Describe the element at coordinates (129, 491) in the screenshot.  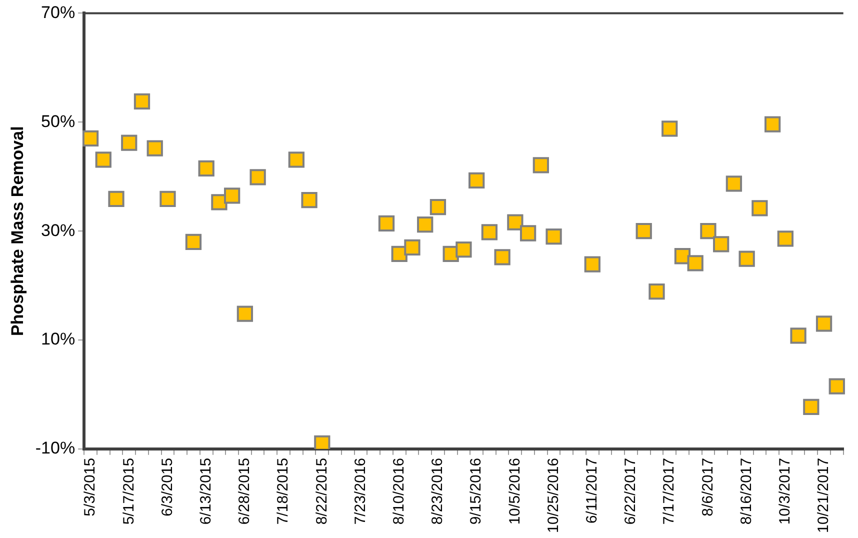
I see `x-tick-label: 5/17/2015` at that location.